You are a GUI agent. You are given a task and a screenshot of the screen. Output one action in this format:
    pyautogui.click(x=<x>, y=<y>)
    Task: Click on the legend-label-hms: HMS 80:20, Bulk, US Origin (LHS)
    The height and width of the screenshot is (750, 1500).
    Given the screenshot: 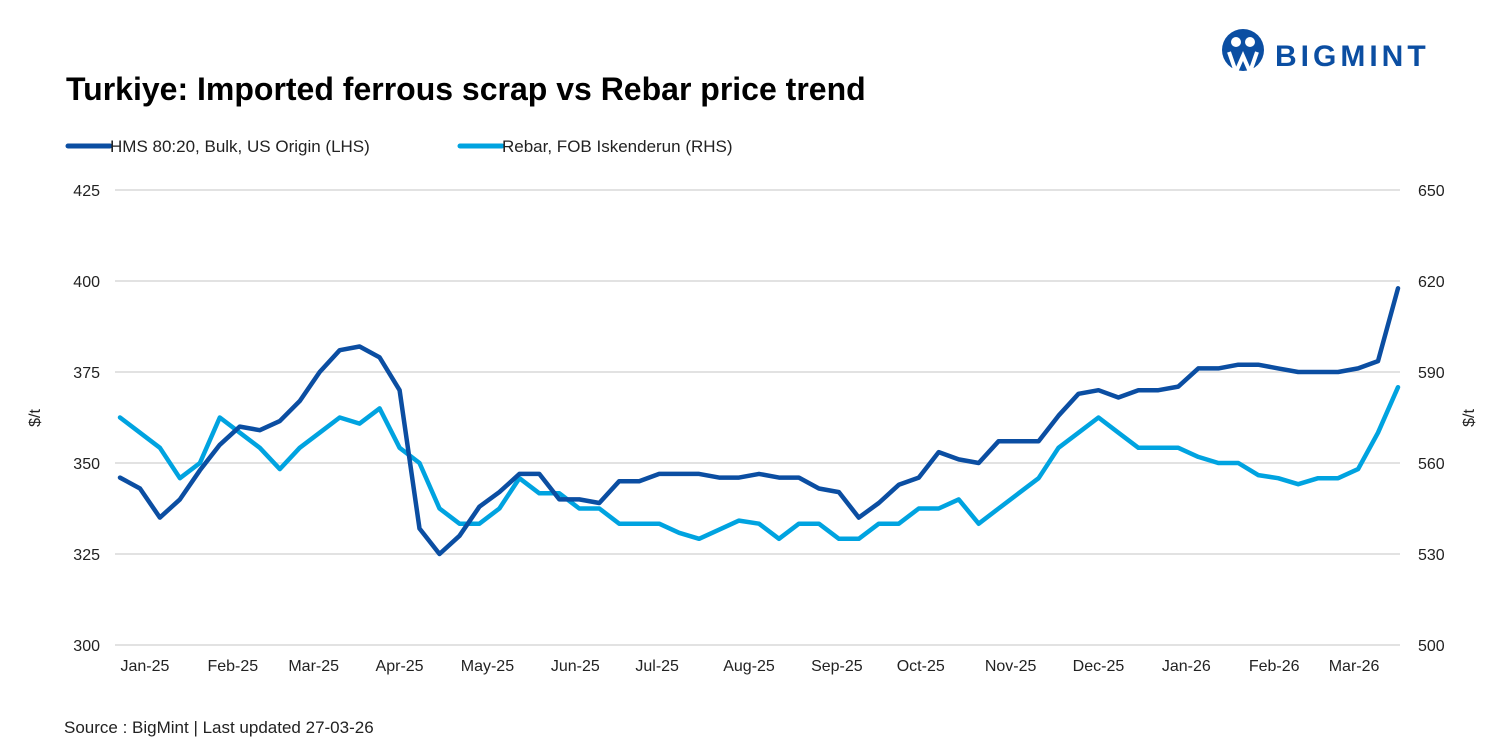 What is the action you would take?
    pyautogui.click(x=240, y=146)
    